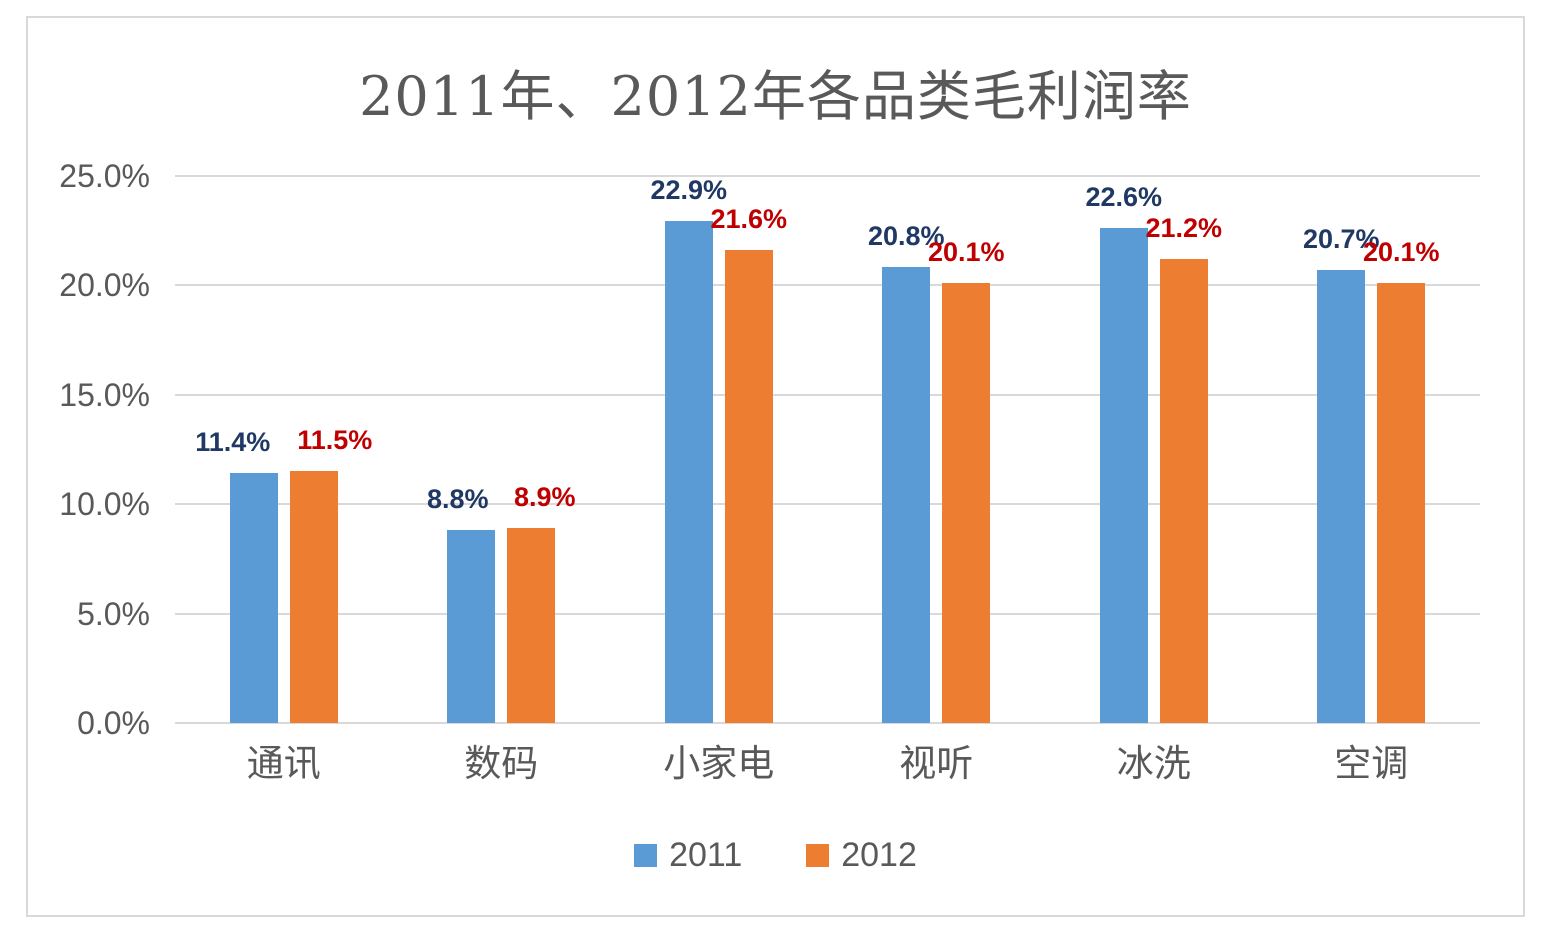 This screenshot has height=937, width=1562. What do you see at coordinates (313, 597) in the screenshot?
I see `bar-2012-通讯` at bounding box center [313, 597].